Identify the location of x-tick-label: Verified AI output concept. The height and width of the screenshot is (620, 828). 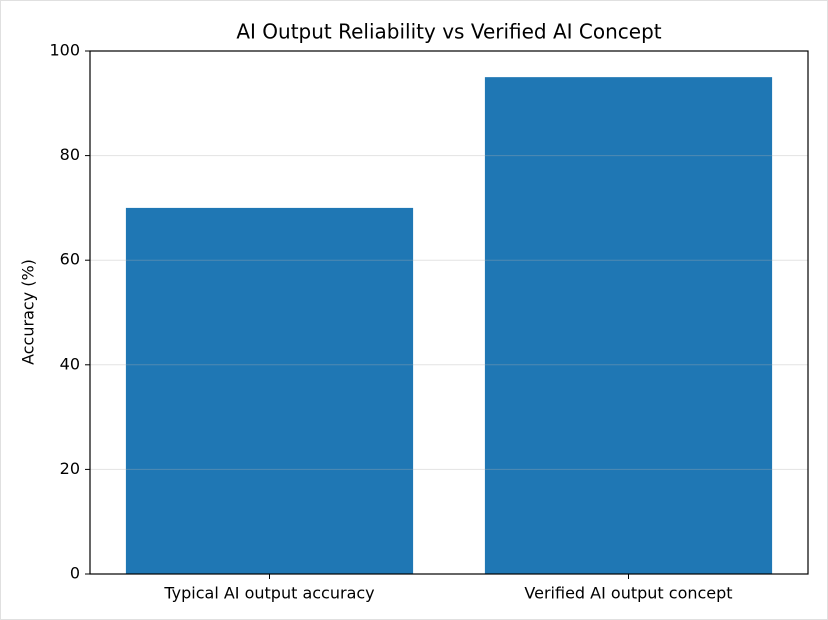
(628, 593).